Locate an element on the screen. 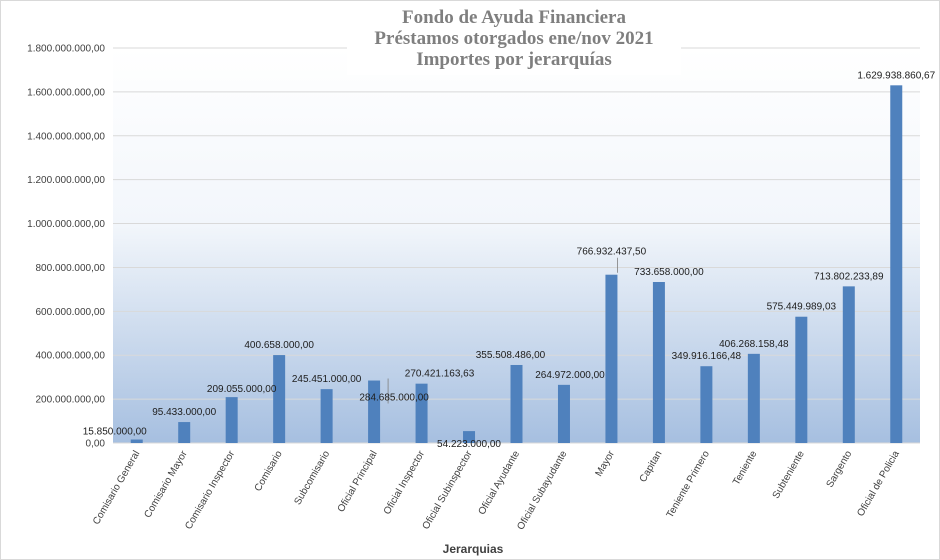  data-label: 355.508.486,00 is located at coordinates (511, 355).